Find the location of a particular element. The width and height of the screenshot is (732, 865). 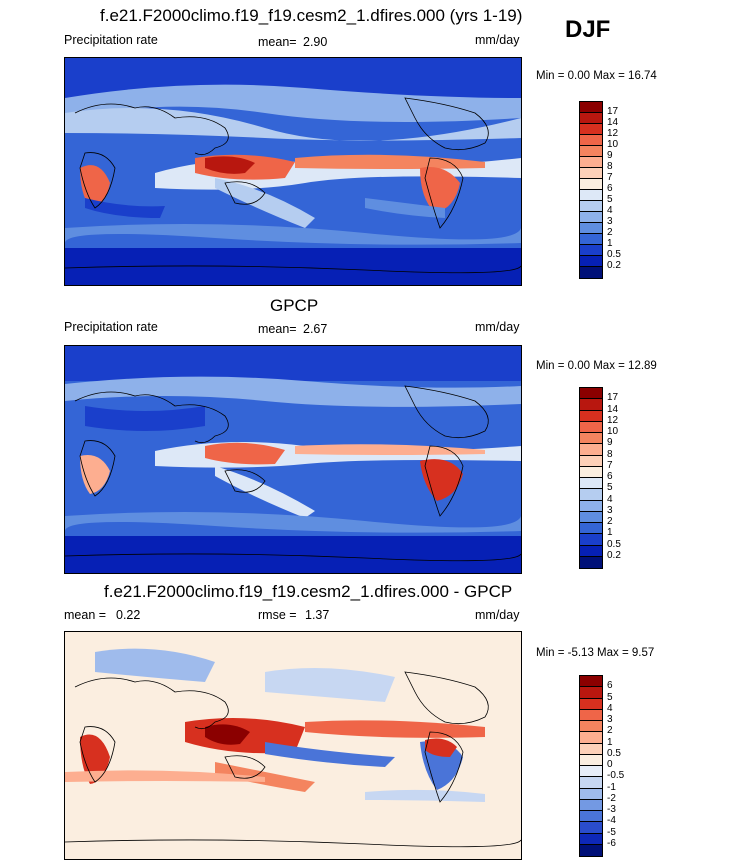

panel1-mean-label: mean= is located at coordinates (277, 42).